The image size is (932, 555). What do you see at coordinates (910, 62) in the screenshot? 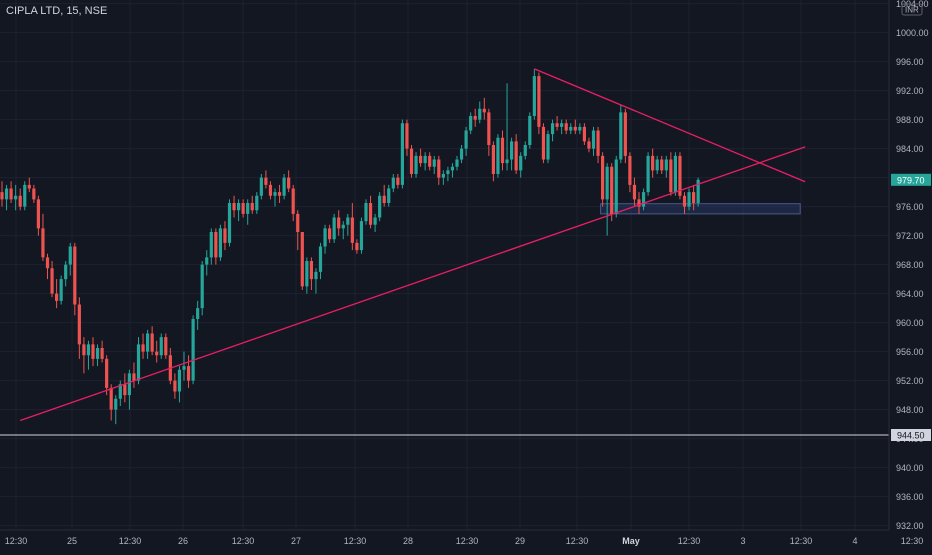
I see `price-tick-label: 996.00` at bounding box center [910, 62].